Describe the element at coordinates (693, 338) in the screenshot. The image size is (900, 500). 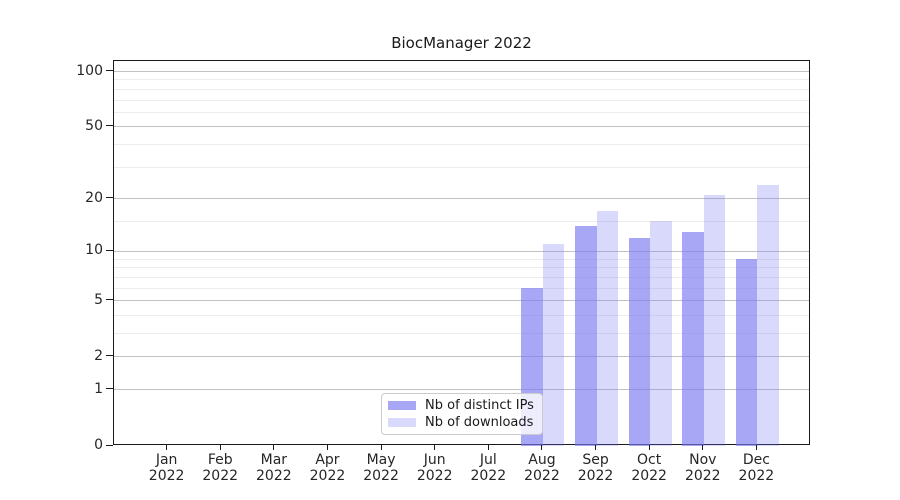
I see `bar-distinct-ips-nov` at that location.